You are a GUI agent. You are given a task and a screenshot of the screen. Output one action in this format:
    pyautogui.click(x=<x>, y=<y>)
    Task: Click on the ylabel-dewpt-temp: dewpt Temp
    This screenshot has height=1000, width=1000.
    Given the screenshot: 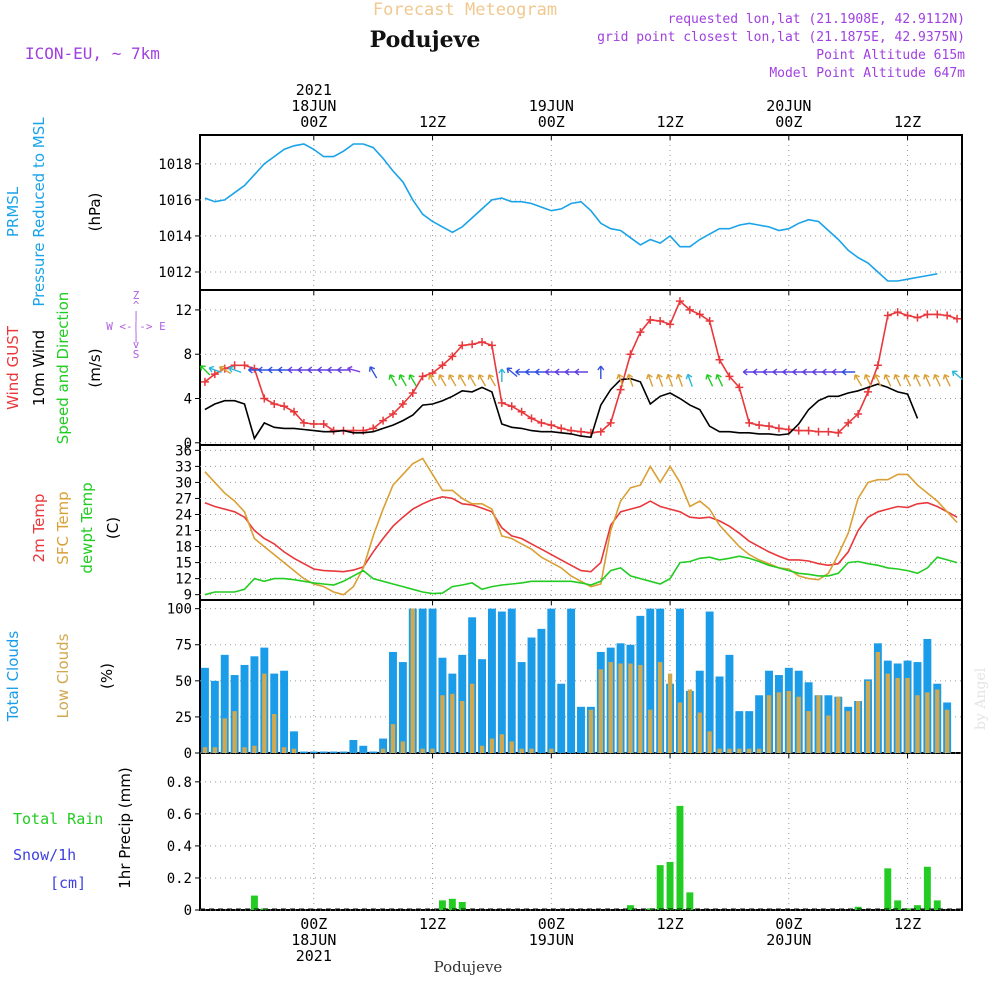 What is the action you would take?
    pyautogui.click(x=87, y=527)
    